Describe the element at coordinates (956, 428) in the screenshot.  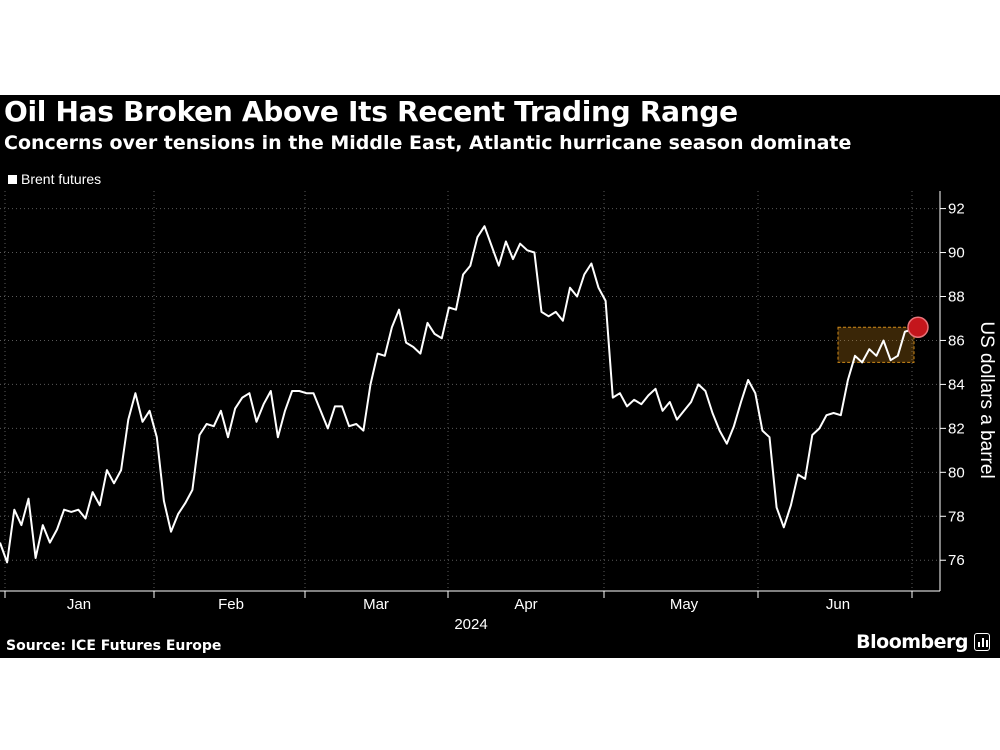
I see `y-tick-label: 82` at that location.